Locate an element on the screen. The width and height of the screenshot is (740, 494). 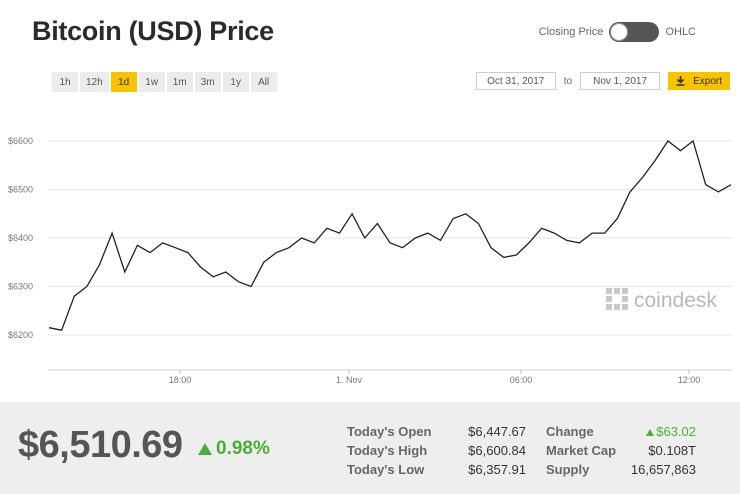
ohlc-label: OHLC is located at coordinates (680, 32).